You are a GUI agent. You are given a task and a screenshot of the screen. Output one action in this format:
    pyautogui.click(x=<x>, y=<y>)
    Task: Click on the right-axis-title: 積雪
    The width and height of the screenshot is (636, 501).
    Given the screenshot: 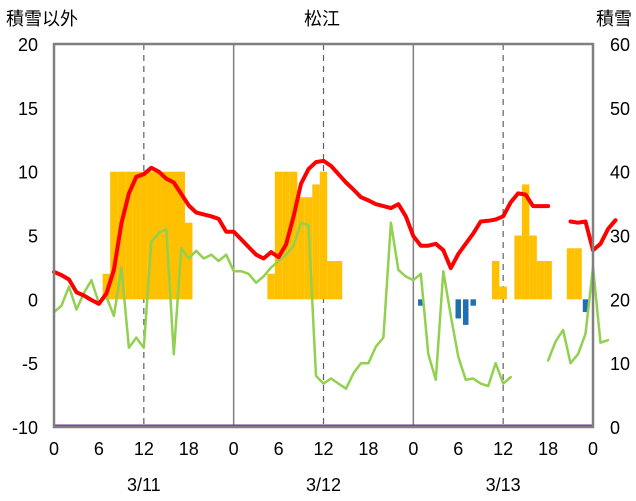 What is the action you would take?
    pyautogui.click(x=614, y=19)
    